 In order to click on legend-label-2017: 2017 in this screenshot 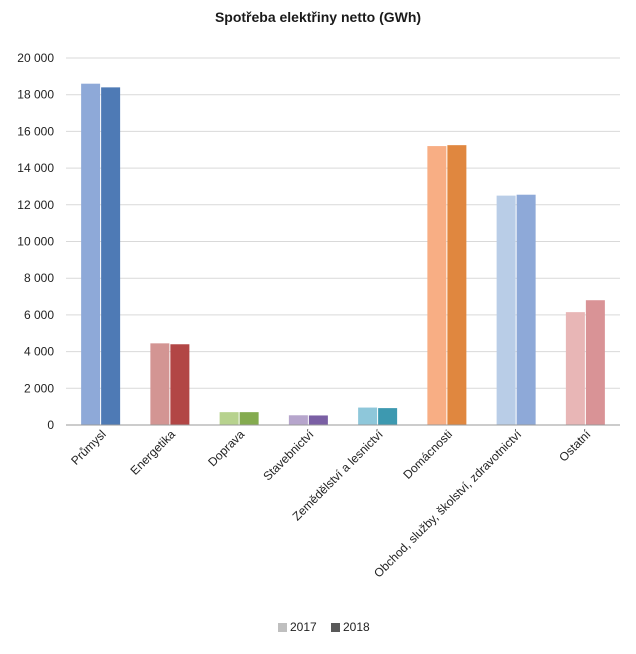, I will do `click(303, 627)`.